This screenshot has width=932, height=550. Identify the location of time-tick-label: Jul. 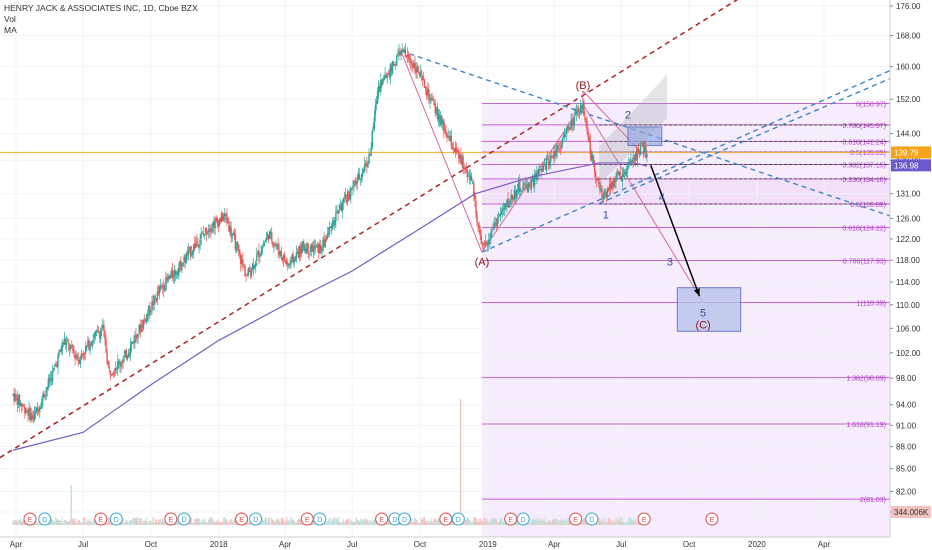
(352, 544).